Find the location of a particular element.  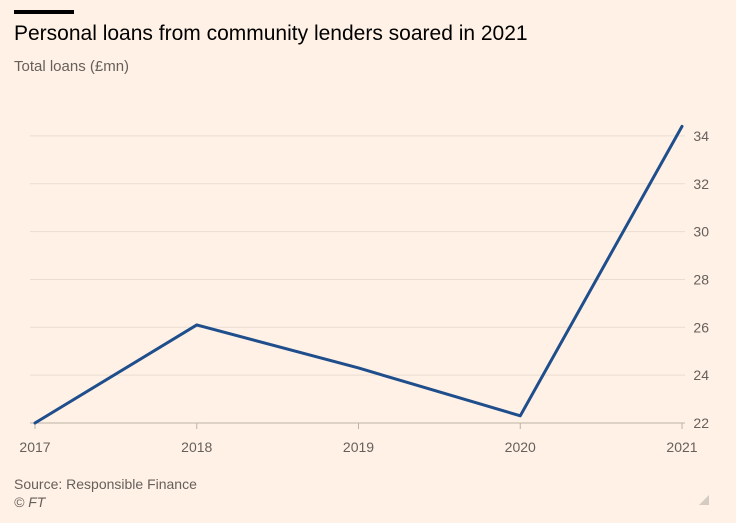

x-tick-label: 2020 is located at coordinates (520, 447).